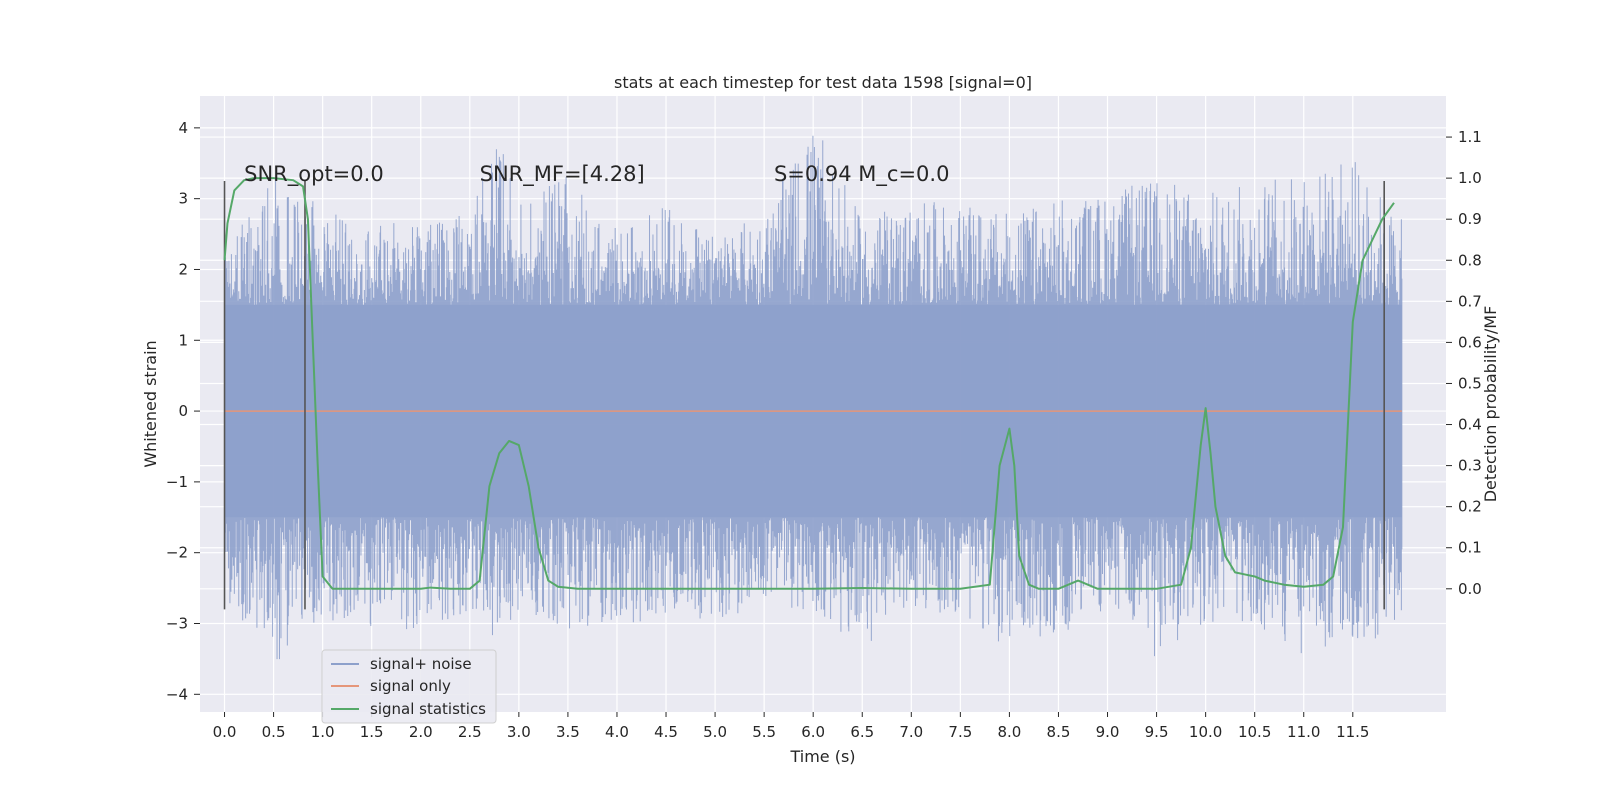 This screenshot has height=800, width=1600. I want to click on y-right-tick-label: 0.7, so click(1470, 301).